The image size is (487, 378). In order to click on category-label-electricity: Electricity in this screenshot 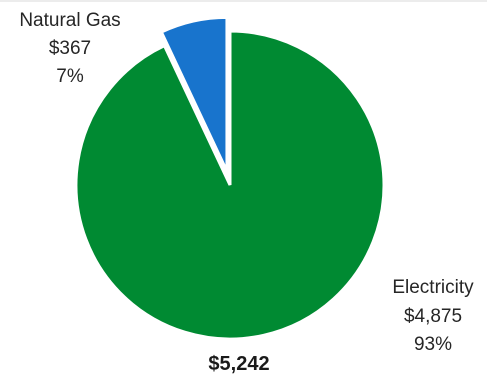, I will do `click(433, 287)`.